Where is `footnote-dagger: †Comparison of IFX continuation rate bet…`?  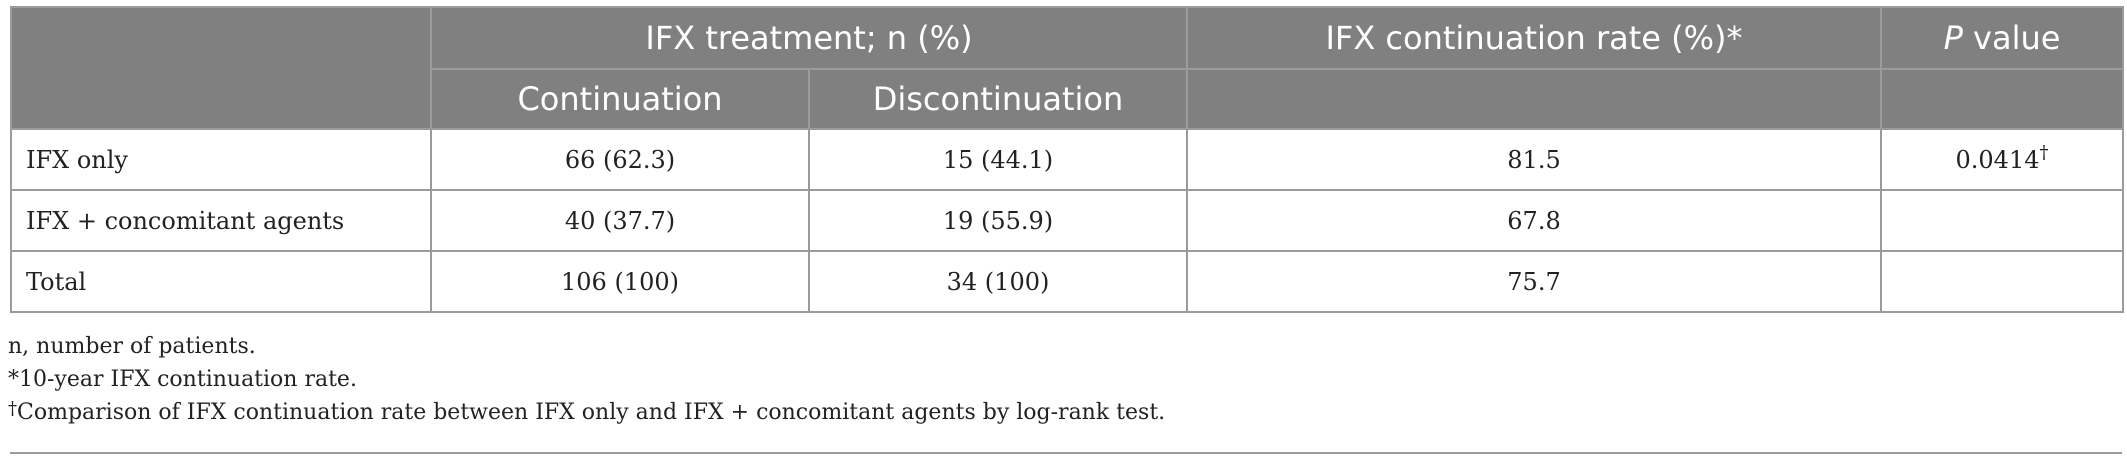
footnote-dagger: †Comparison of IFX continuation rate bet… is located at coordinates (586, 412).